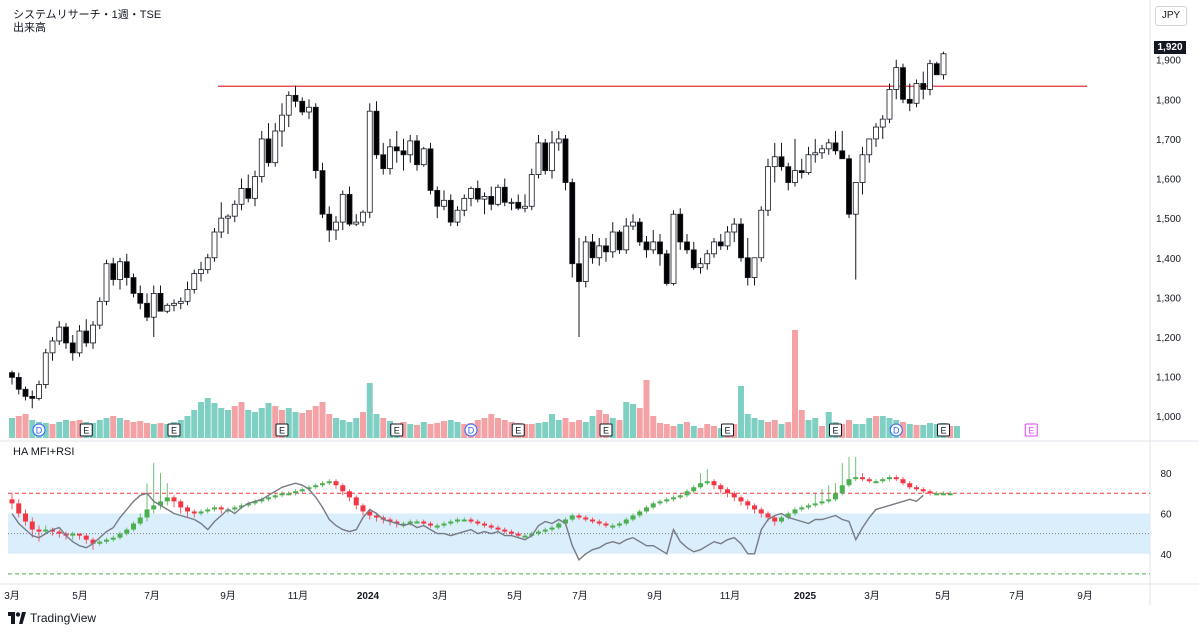 The width and height of the screenshot is (1199, 638). What do you see at coordinates (1017, 596) in the screenshot?
I see `time-tick-label: 7月` at bounding box center [1017, 596].